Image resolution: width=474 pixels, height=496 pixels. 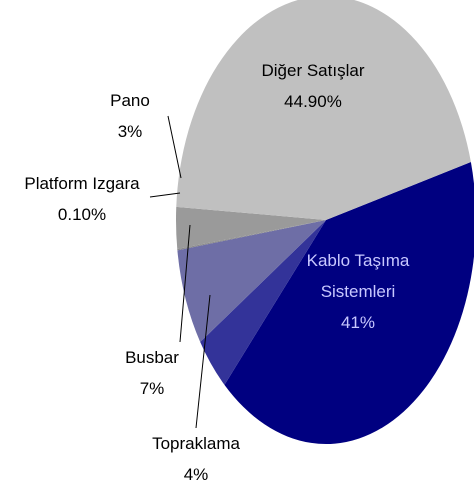 What do you see at coordinates (82, 214) in the screenshot?
I see `value-label: 0.10%` at bounding box center [82, 214].